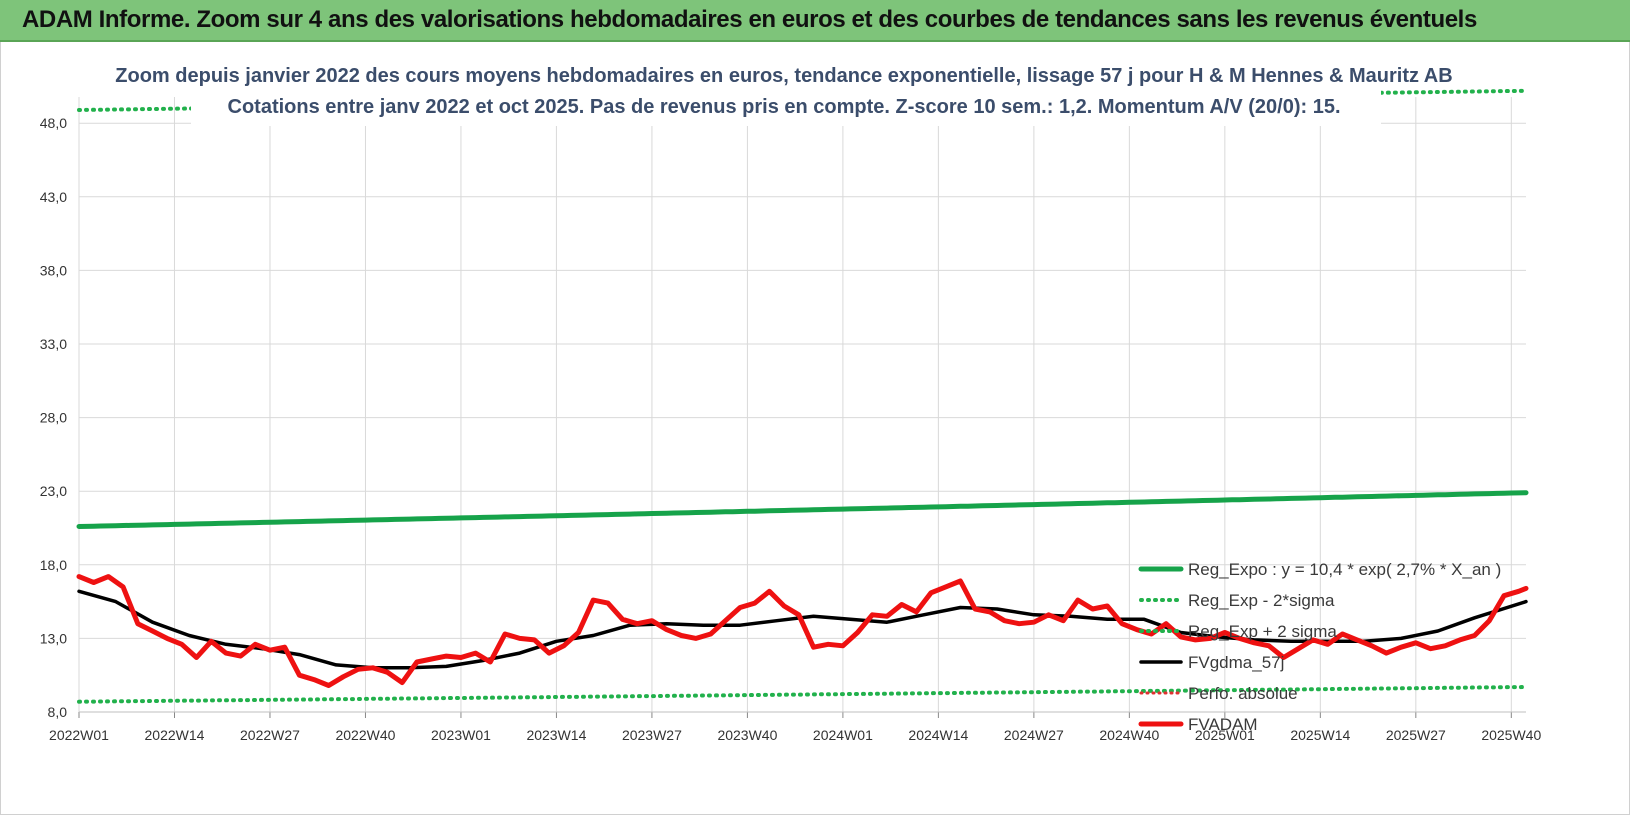  Describe the element at coordinates (365, 735) in the screenshot. I see `x-tick-label: 2022W40` at that location.